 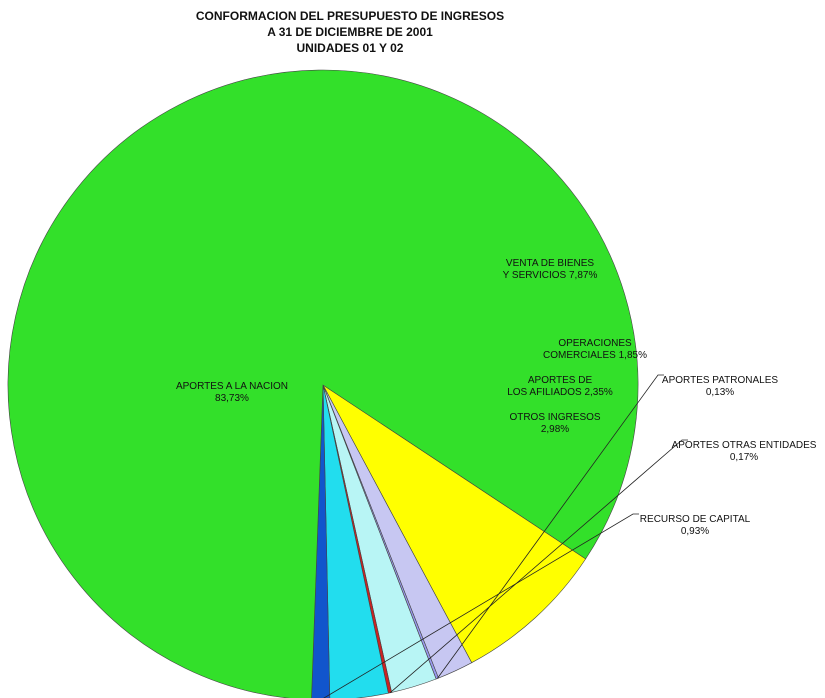 I want to click on slice-label-6: RECURSO DE CAPITAL 0,93%, so click(x=695, y=525).